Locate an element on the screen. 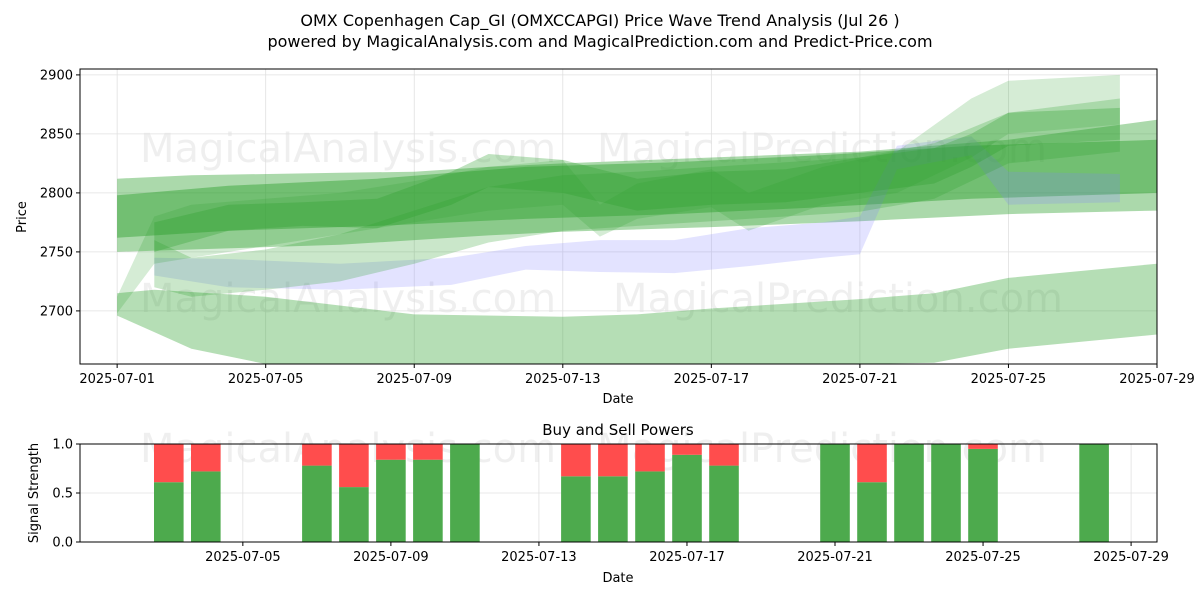  price-x-tick-label: 2025-07-17 is located at coordinates (712, 379).